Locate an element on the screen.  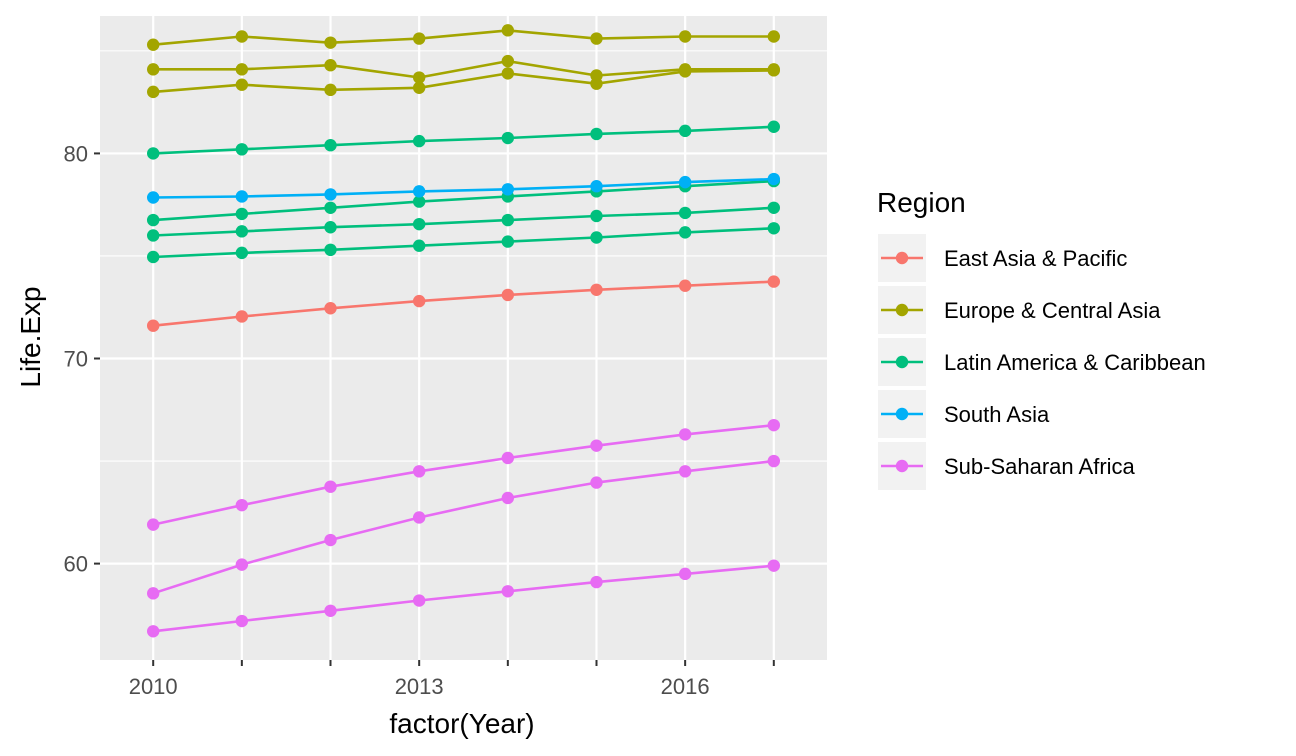
legend-title: Region is located at coordinates (921, 202).